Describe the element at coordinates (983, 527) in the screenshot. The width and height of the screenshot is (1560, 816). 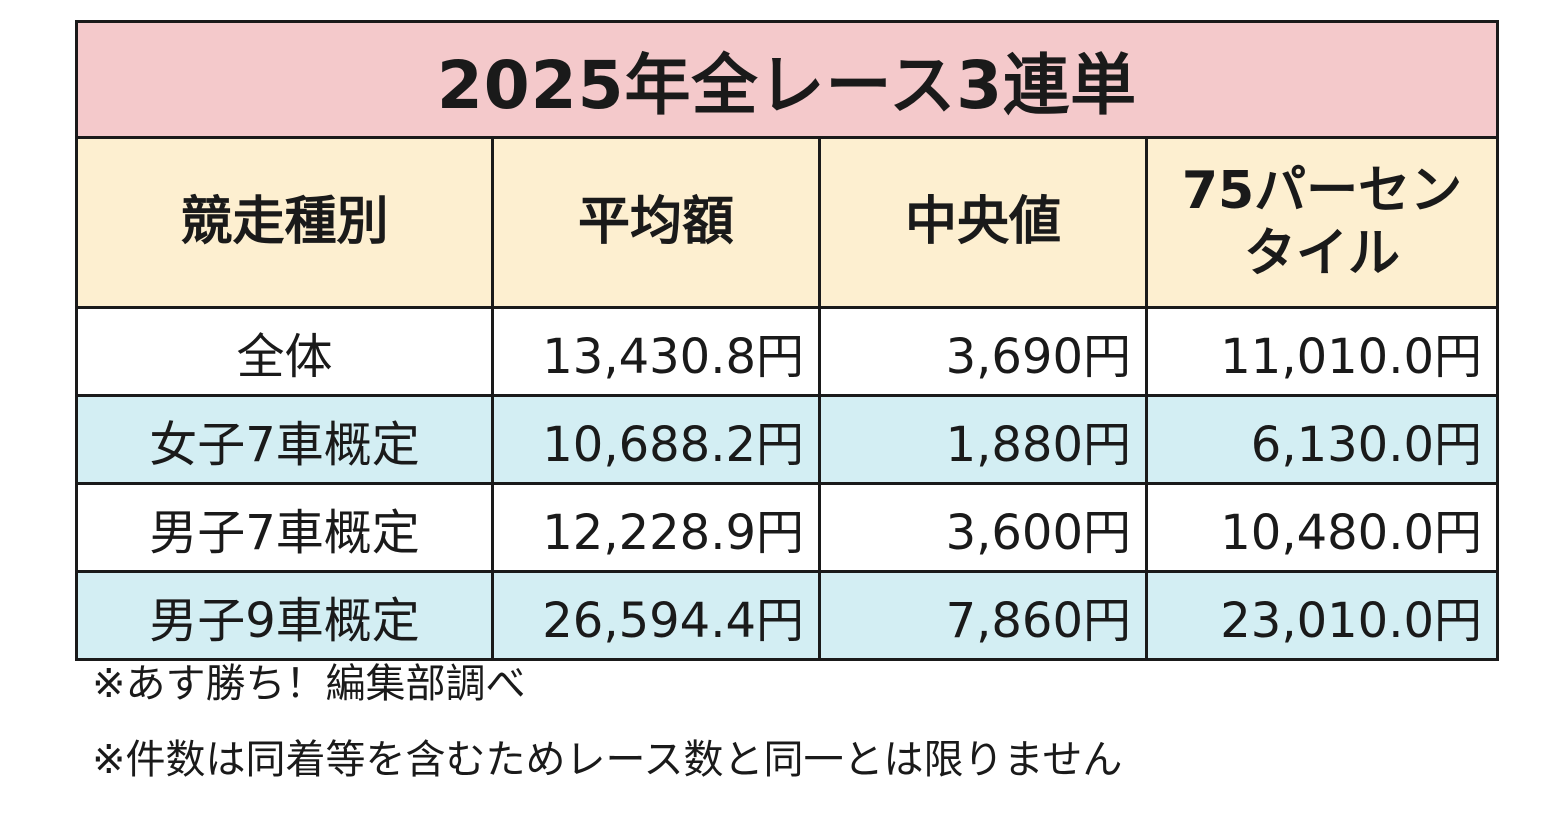
I see `row-median: 3,600円` at that location.